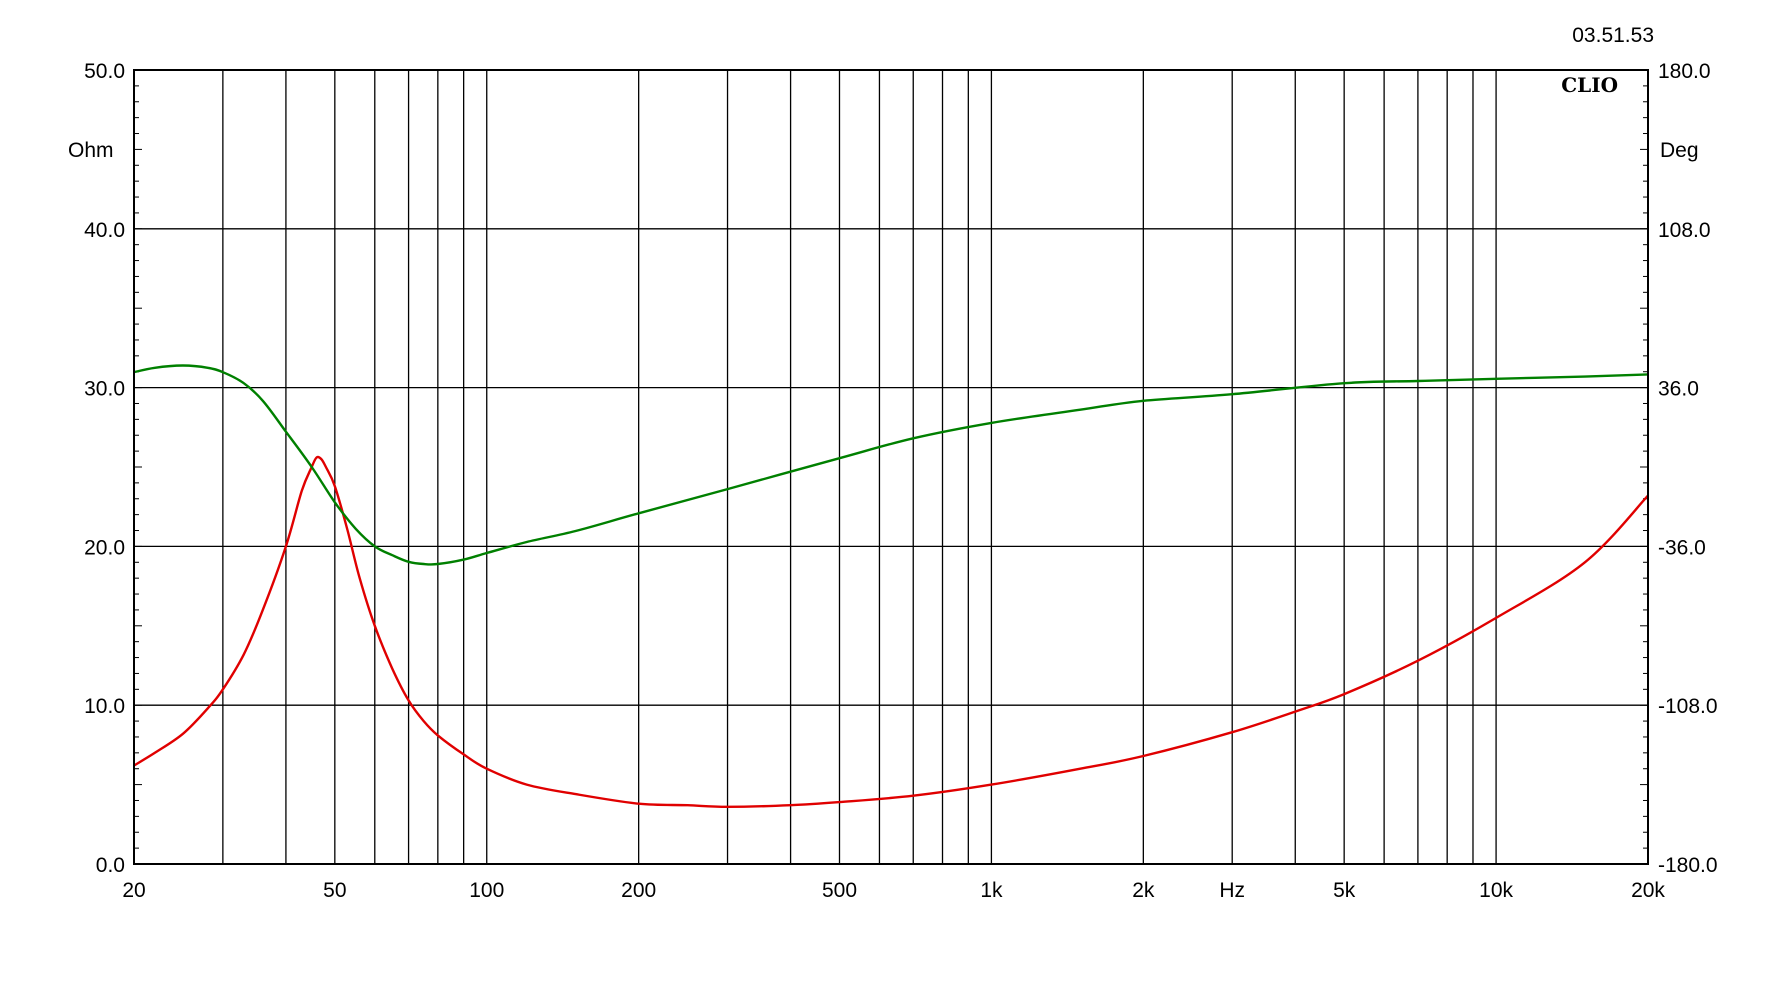  Describe the element at coordinates (104, 547) in the screenshot. I see `left-tick-label: 20.0` at that location.